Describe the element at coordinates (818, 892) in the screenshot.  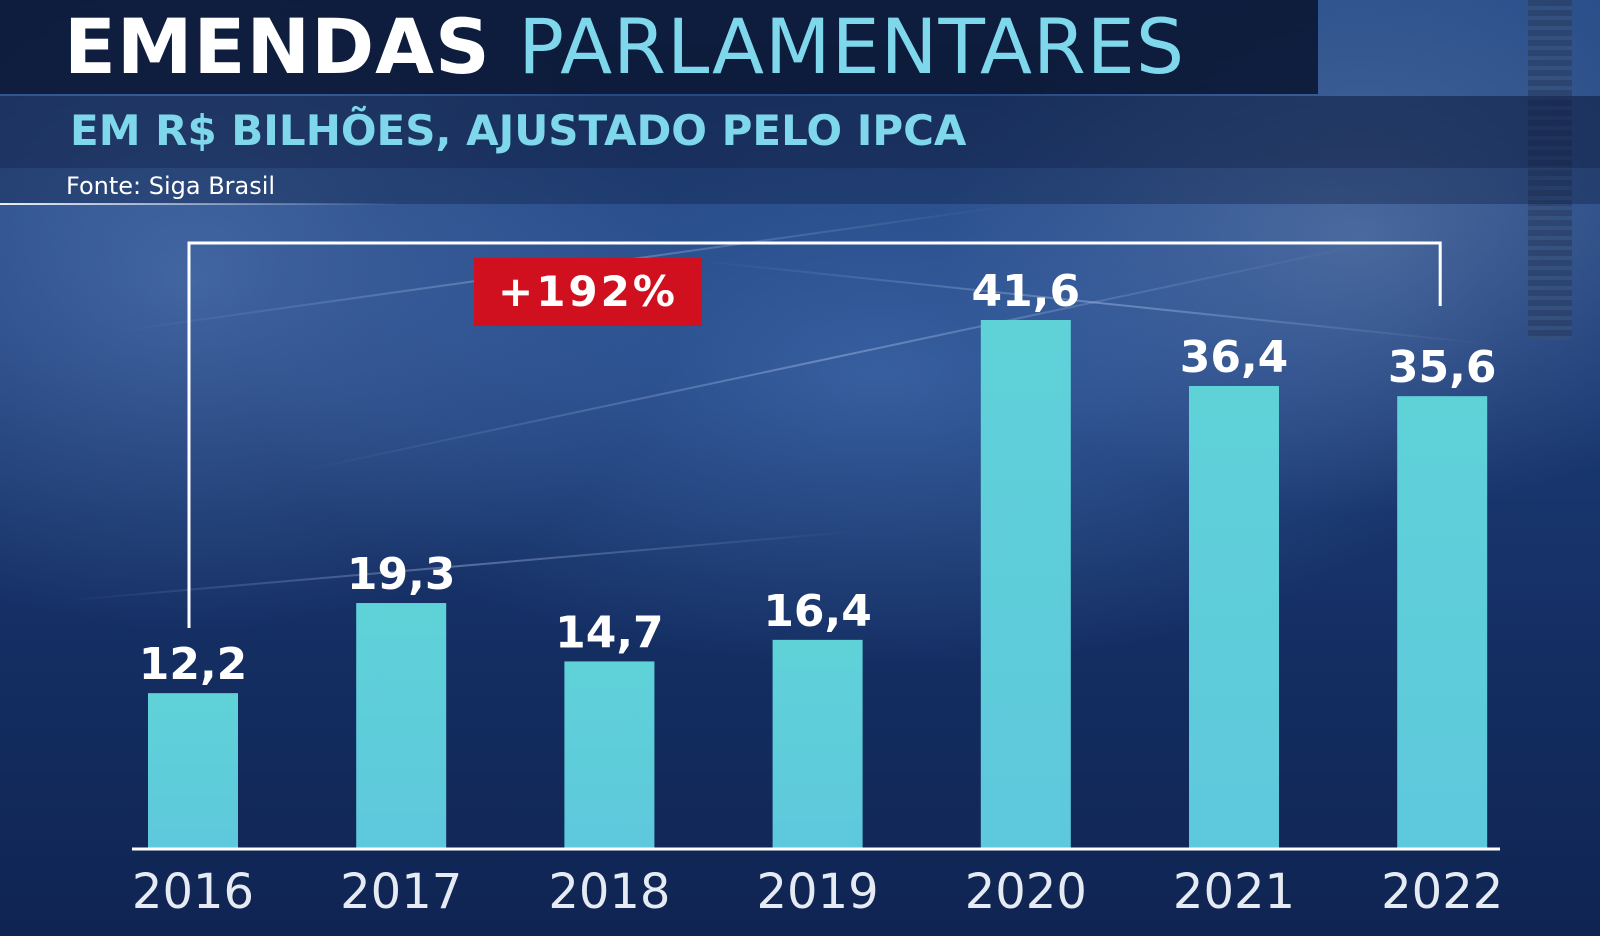
I see `x-tick-label-2019: 2019` at that location.